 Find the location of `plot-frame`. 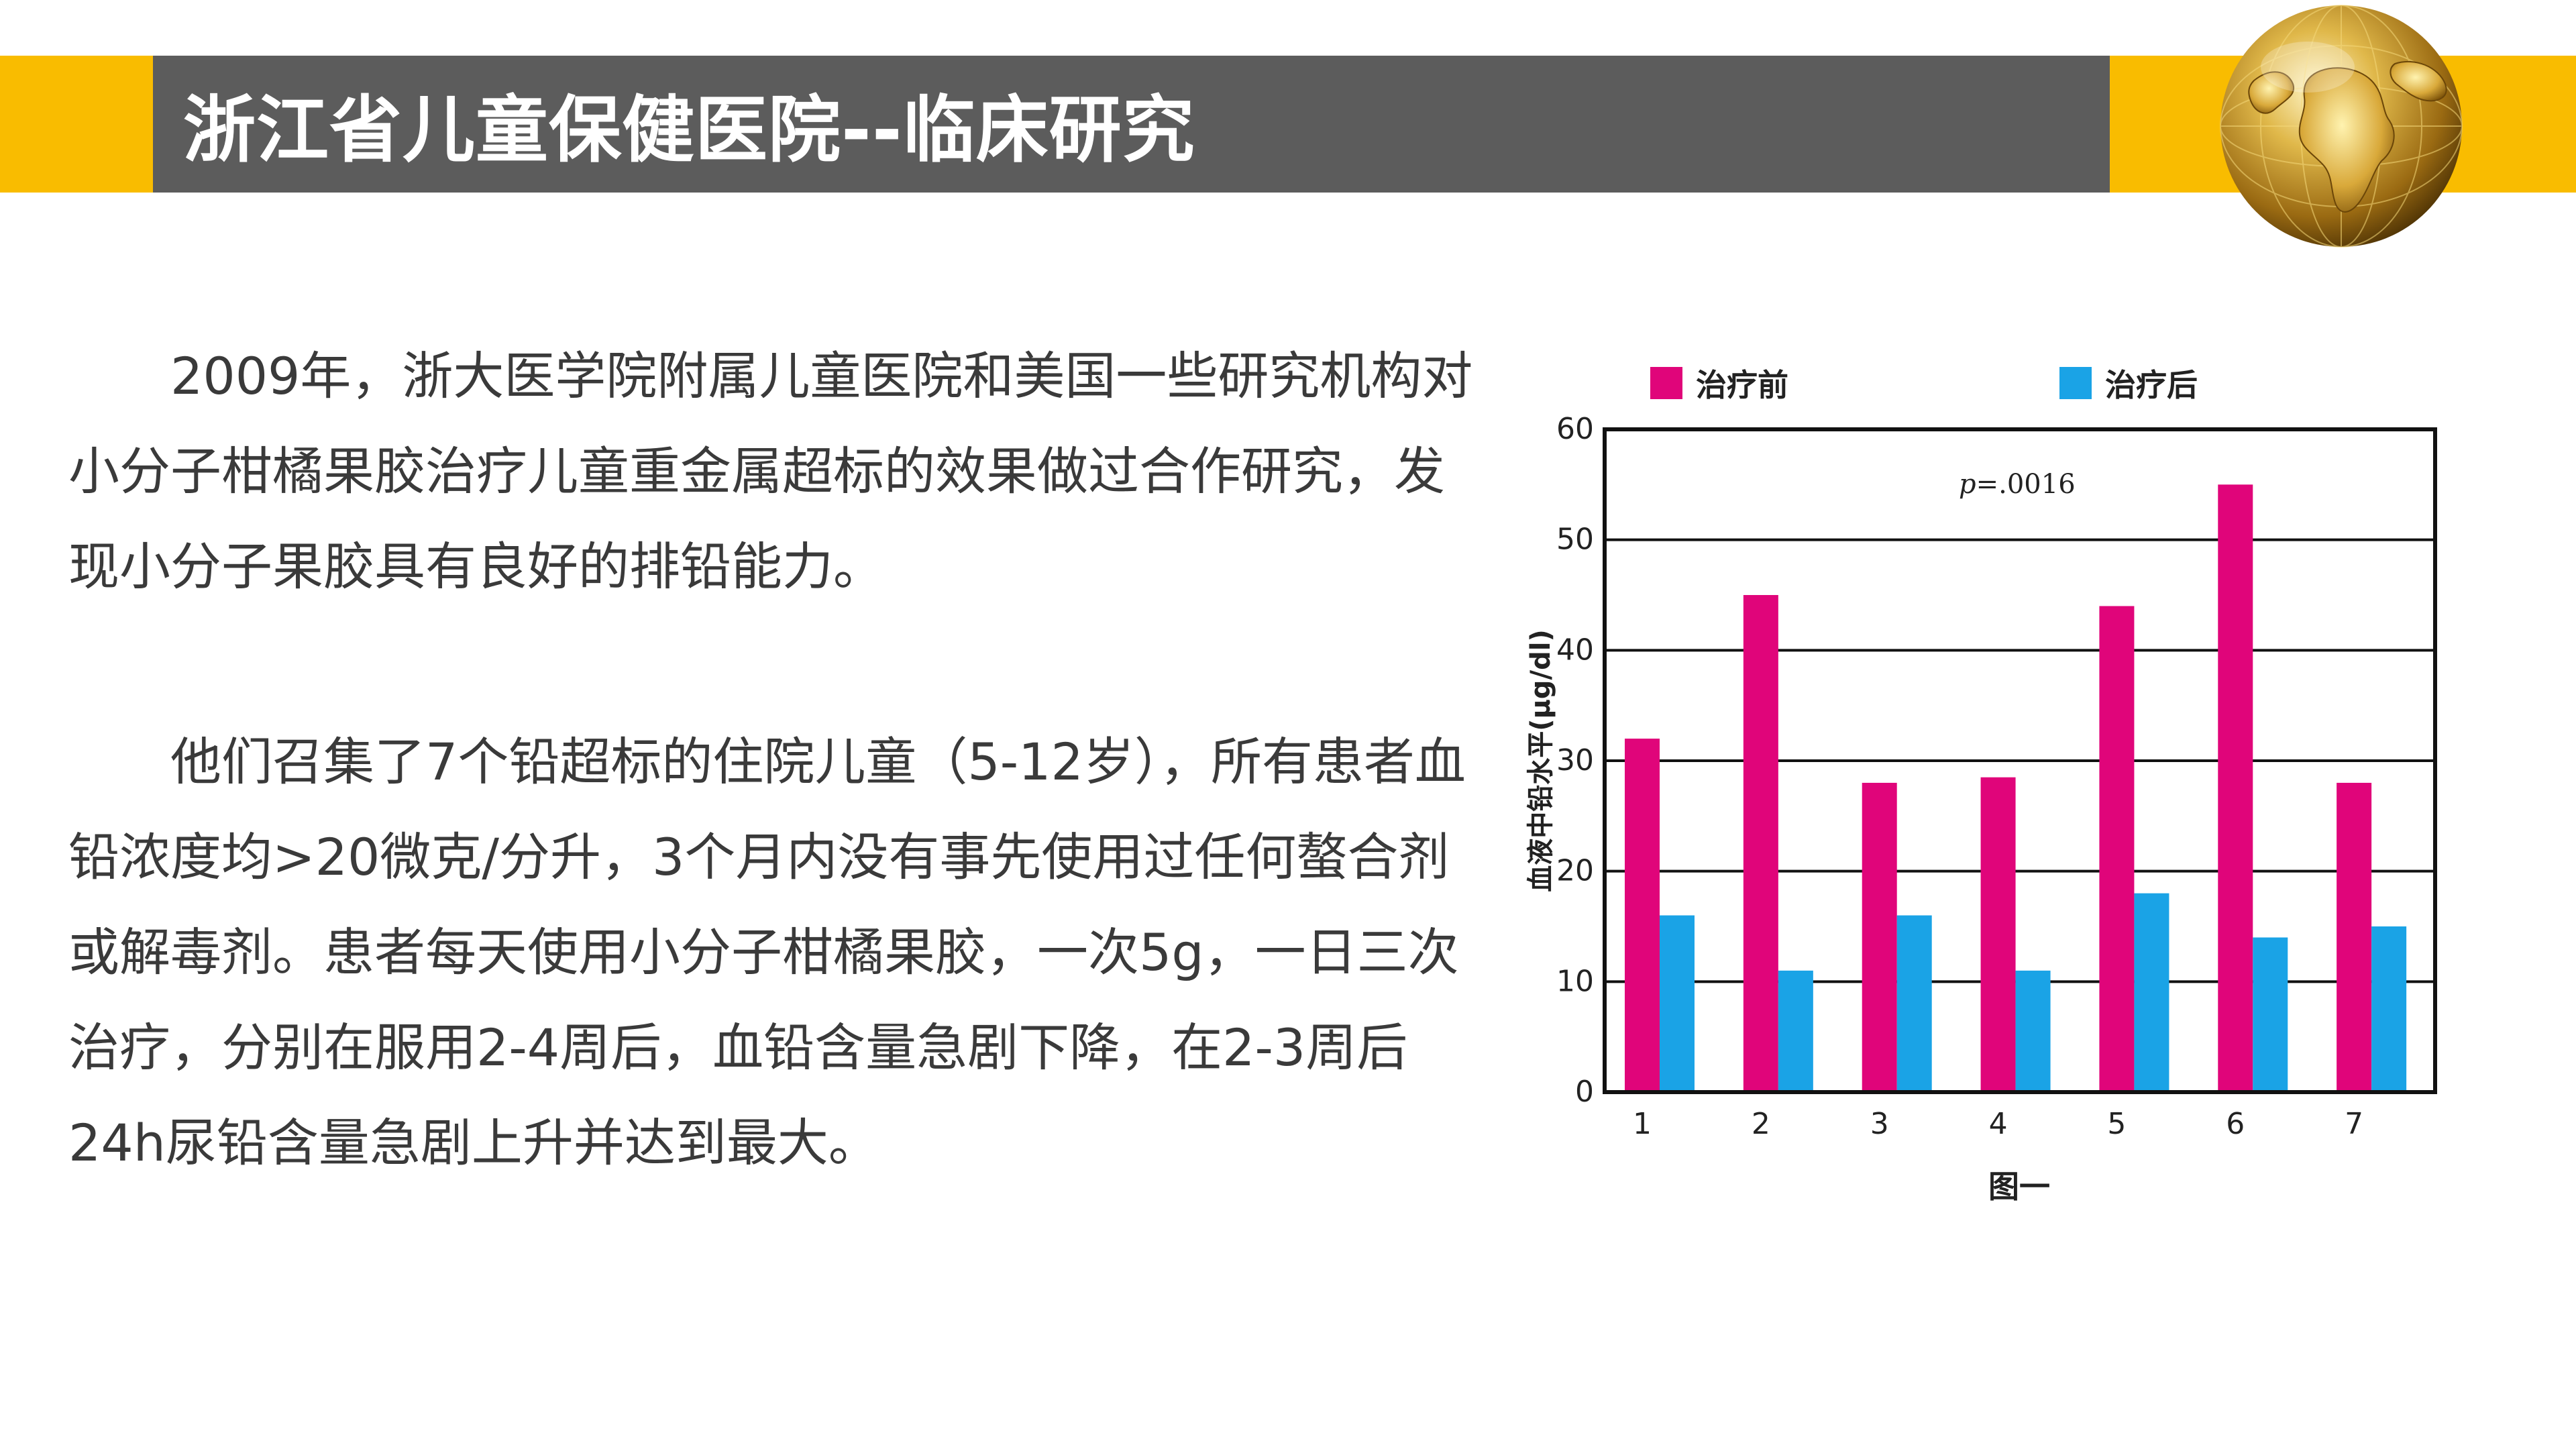

plot-frame is located at coordinates (2020, 760).